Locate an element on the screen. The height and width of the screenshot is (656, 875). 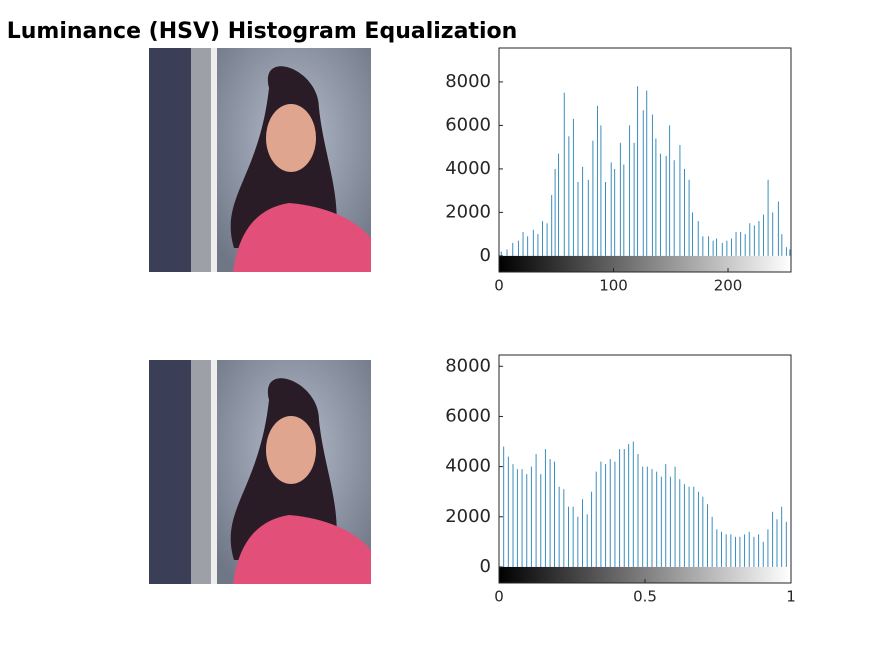
x-tick-label: 200 is located at coordinates (728, 286).